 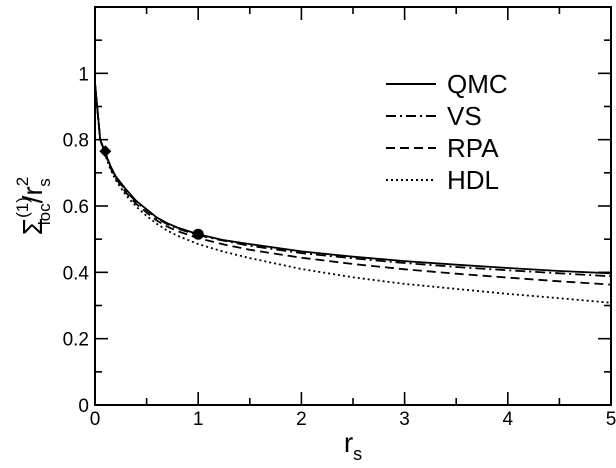 I want to click on y-axis-label: Σ(1) loc/r2 s, so click(x=33, y=206).